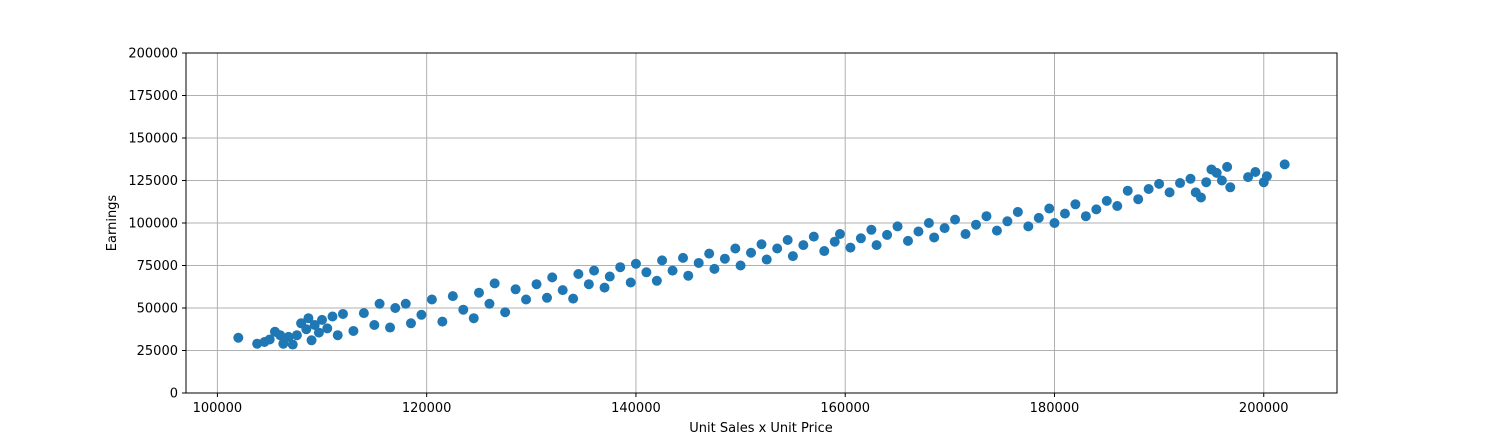 The image size is (1486, 441). I want to click on x-axis-ticks: 100000 120000 140000 160000 180000 200000, so click(741, 404).